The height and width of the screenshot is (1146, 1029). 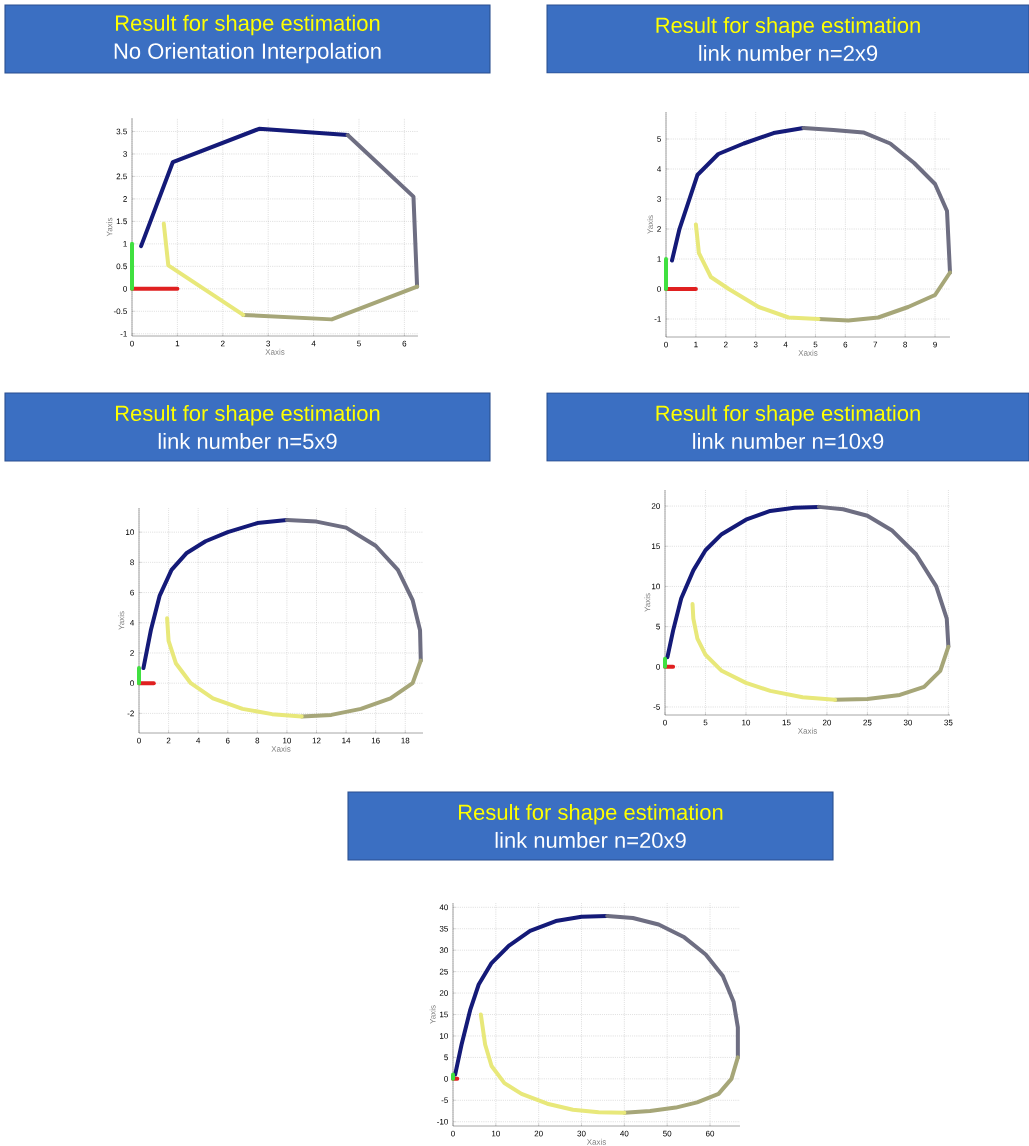 I want to click on x-tick-label: 12, so click(x=316, y=740).